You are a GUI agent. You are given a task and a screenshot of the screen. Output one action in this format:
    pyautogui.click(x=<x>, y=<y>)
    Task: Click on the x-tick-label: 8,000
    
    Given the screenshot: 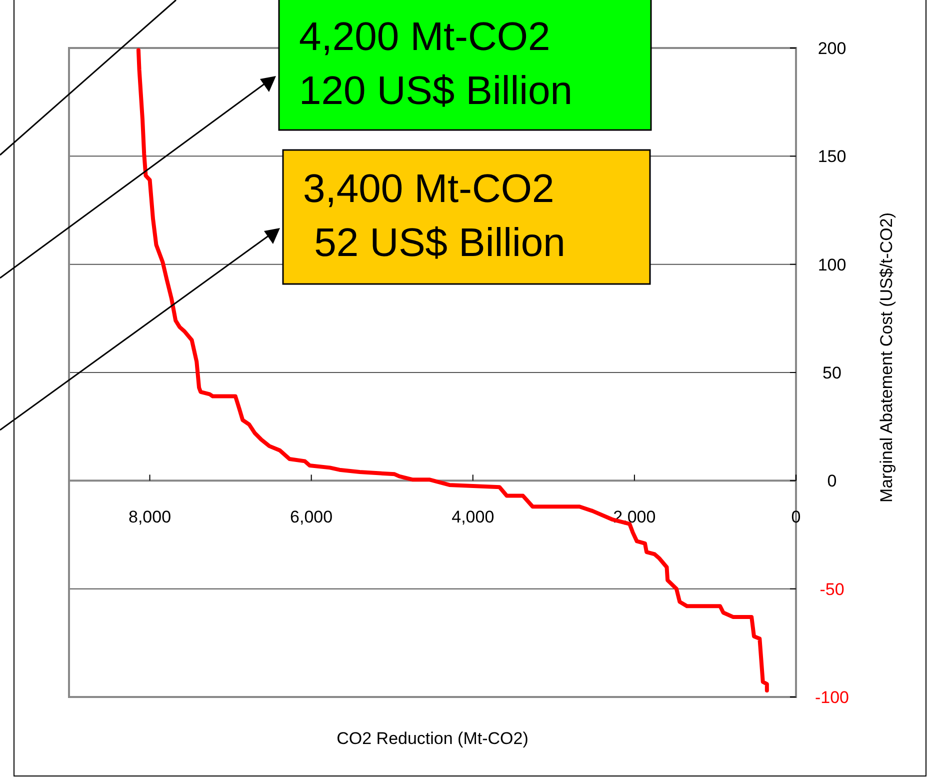 What is the action you would take?
    pyautogui.click(x=150, y=517)
    